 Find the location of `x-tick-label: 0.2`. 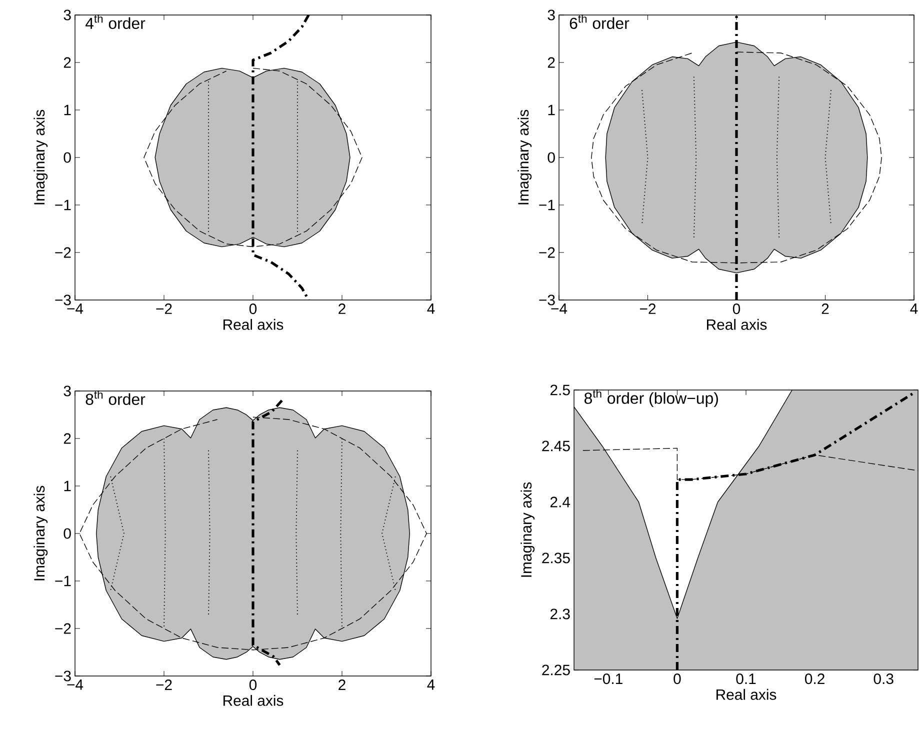

x-tick-label: 0.2 is located at coordinates (814, 679).